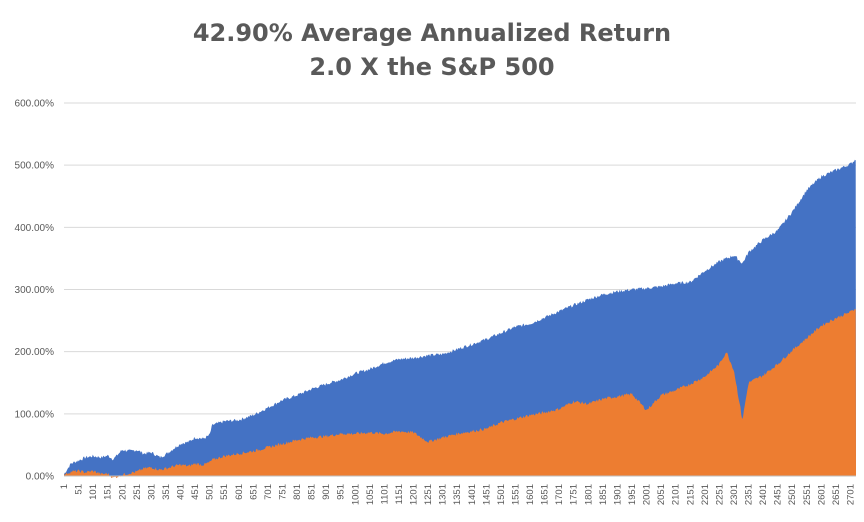 The width and height of the screenshot is (864, 522). Describe the element at coordinates (545, 494) in the screenshot. I see `x-tick-label-33: 1651` at that location.